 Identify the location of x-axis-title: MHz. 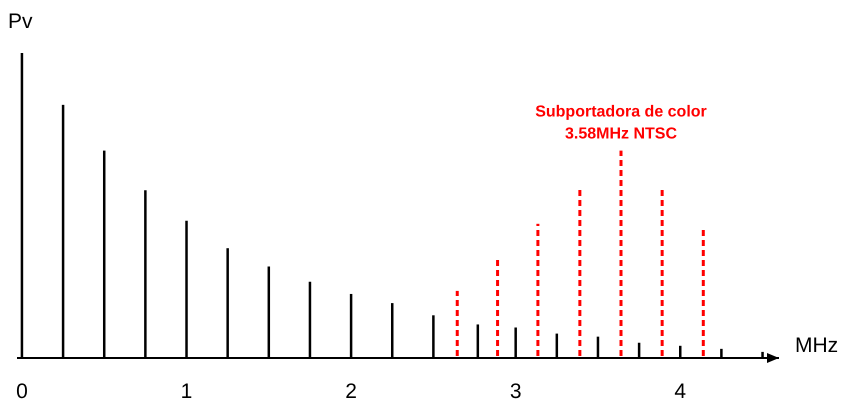
(816, 345).